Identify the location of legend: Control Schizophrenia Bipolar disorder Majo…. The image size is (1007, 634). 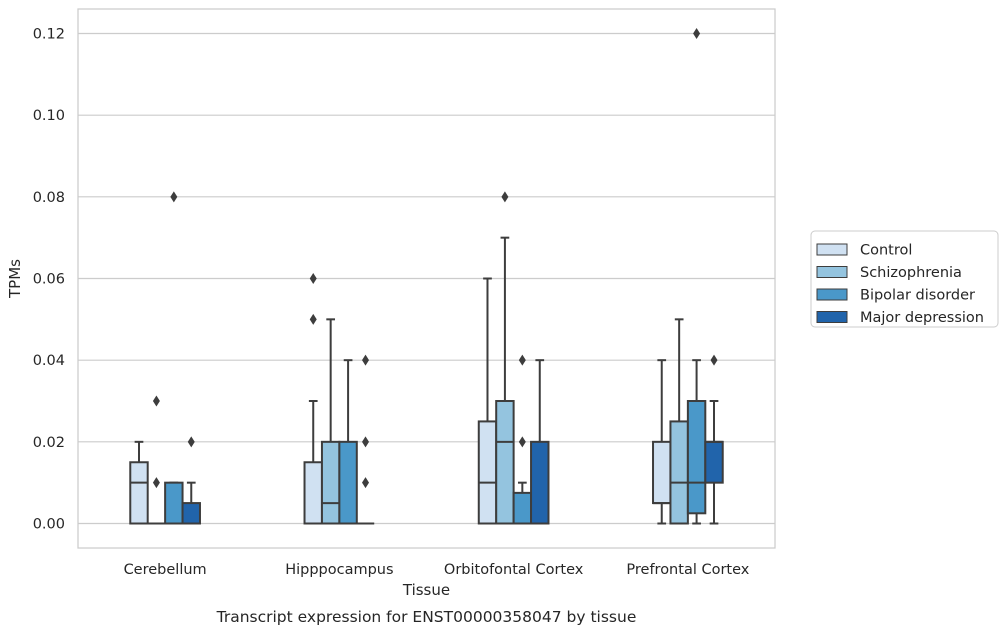
(904, 279).